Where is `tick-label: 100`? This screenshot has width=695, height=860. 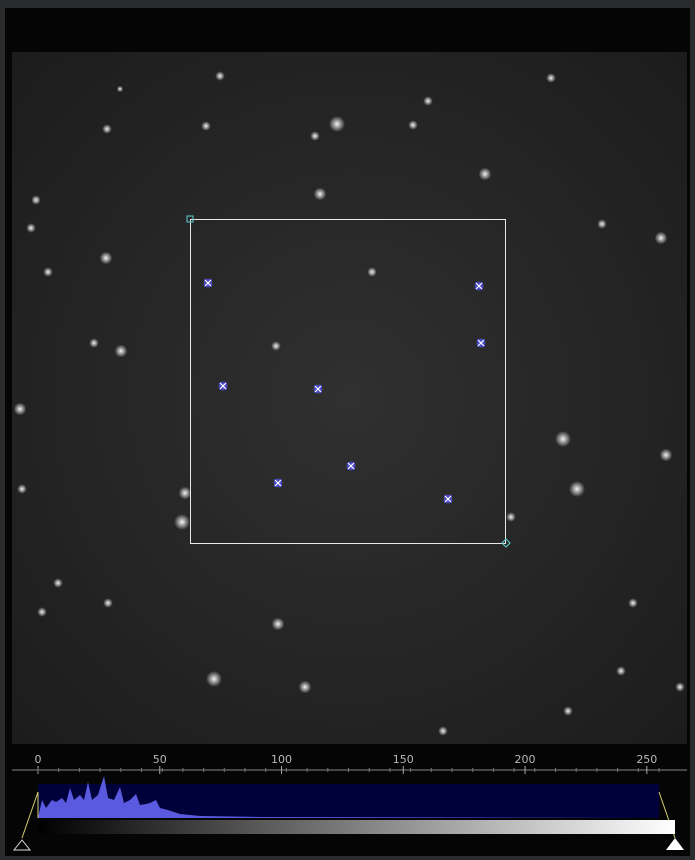 tick-label: 100 is located at coordinates (281, 759).